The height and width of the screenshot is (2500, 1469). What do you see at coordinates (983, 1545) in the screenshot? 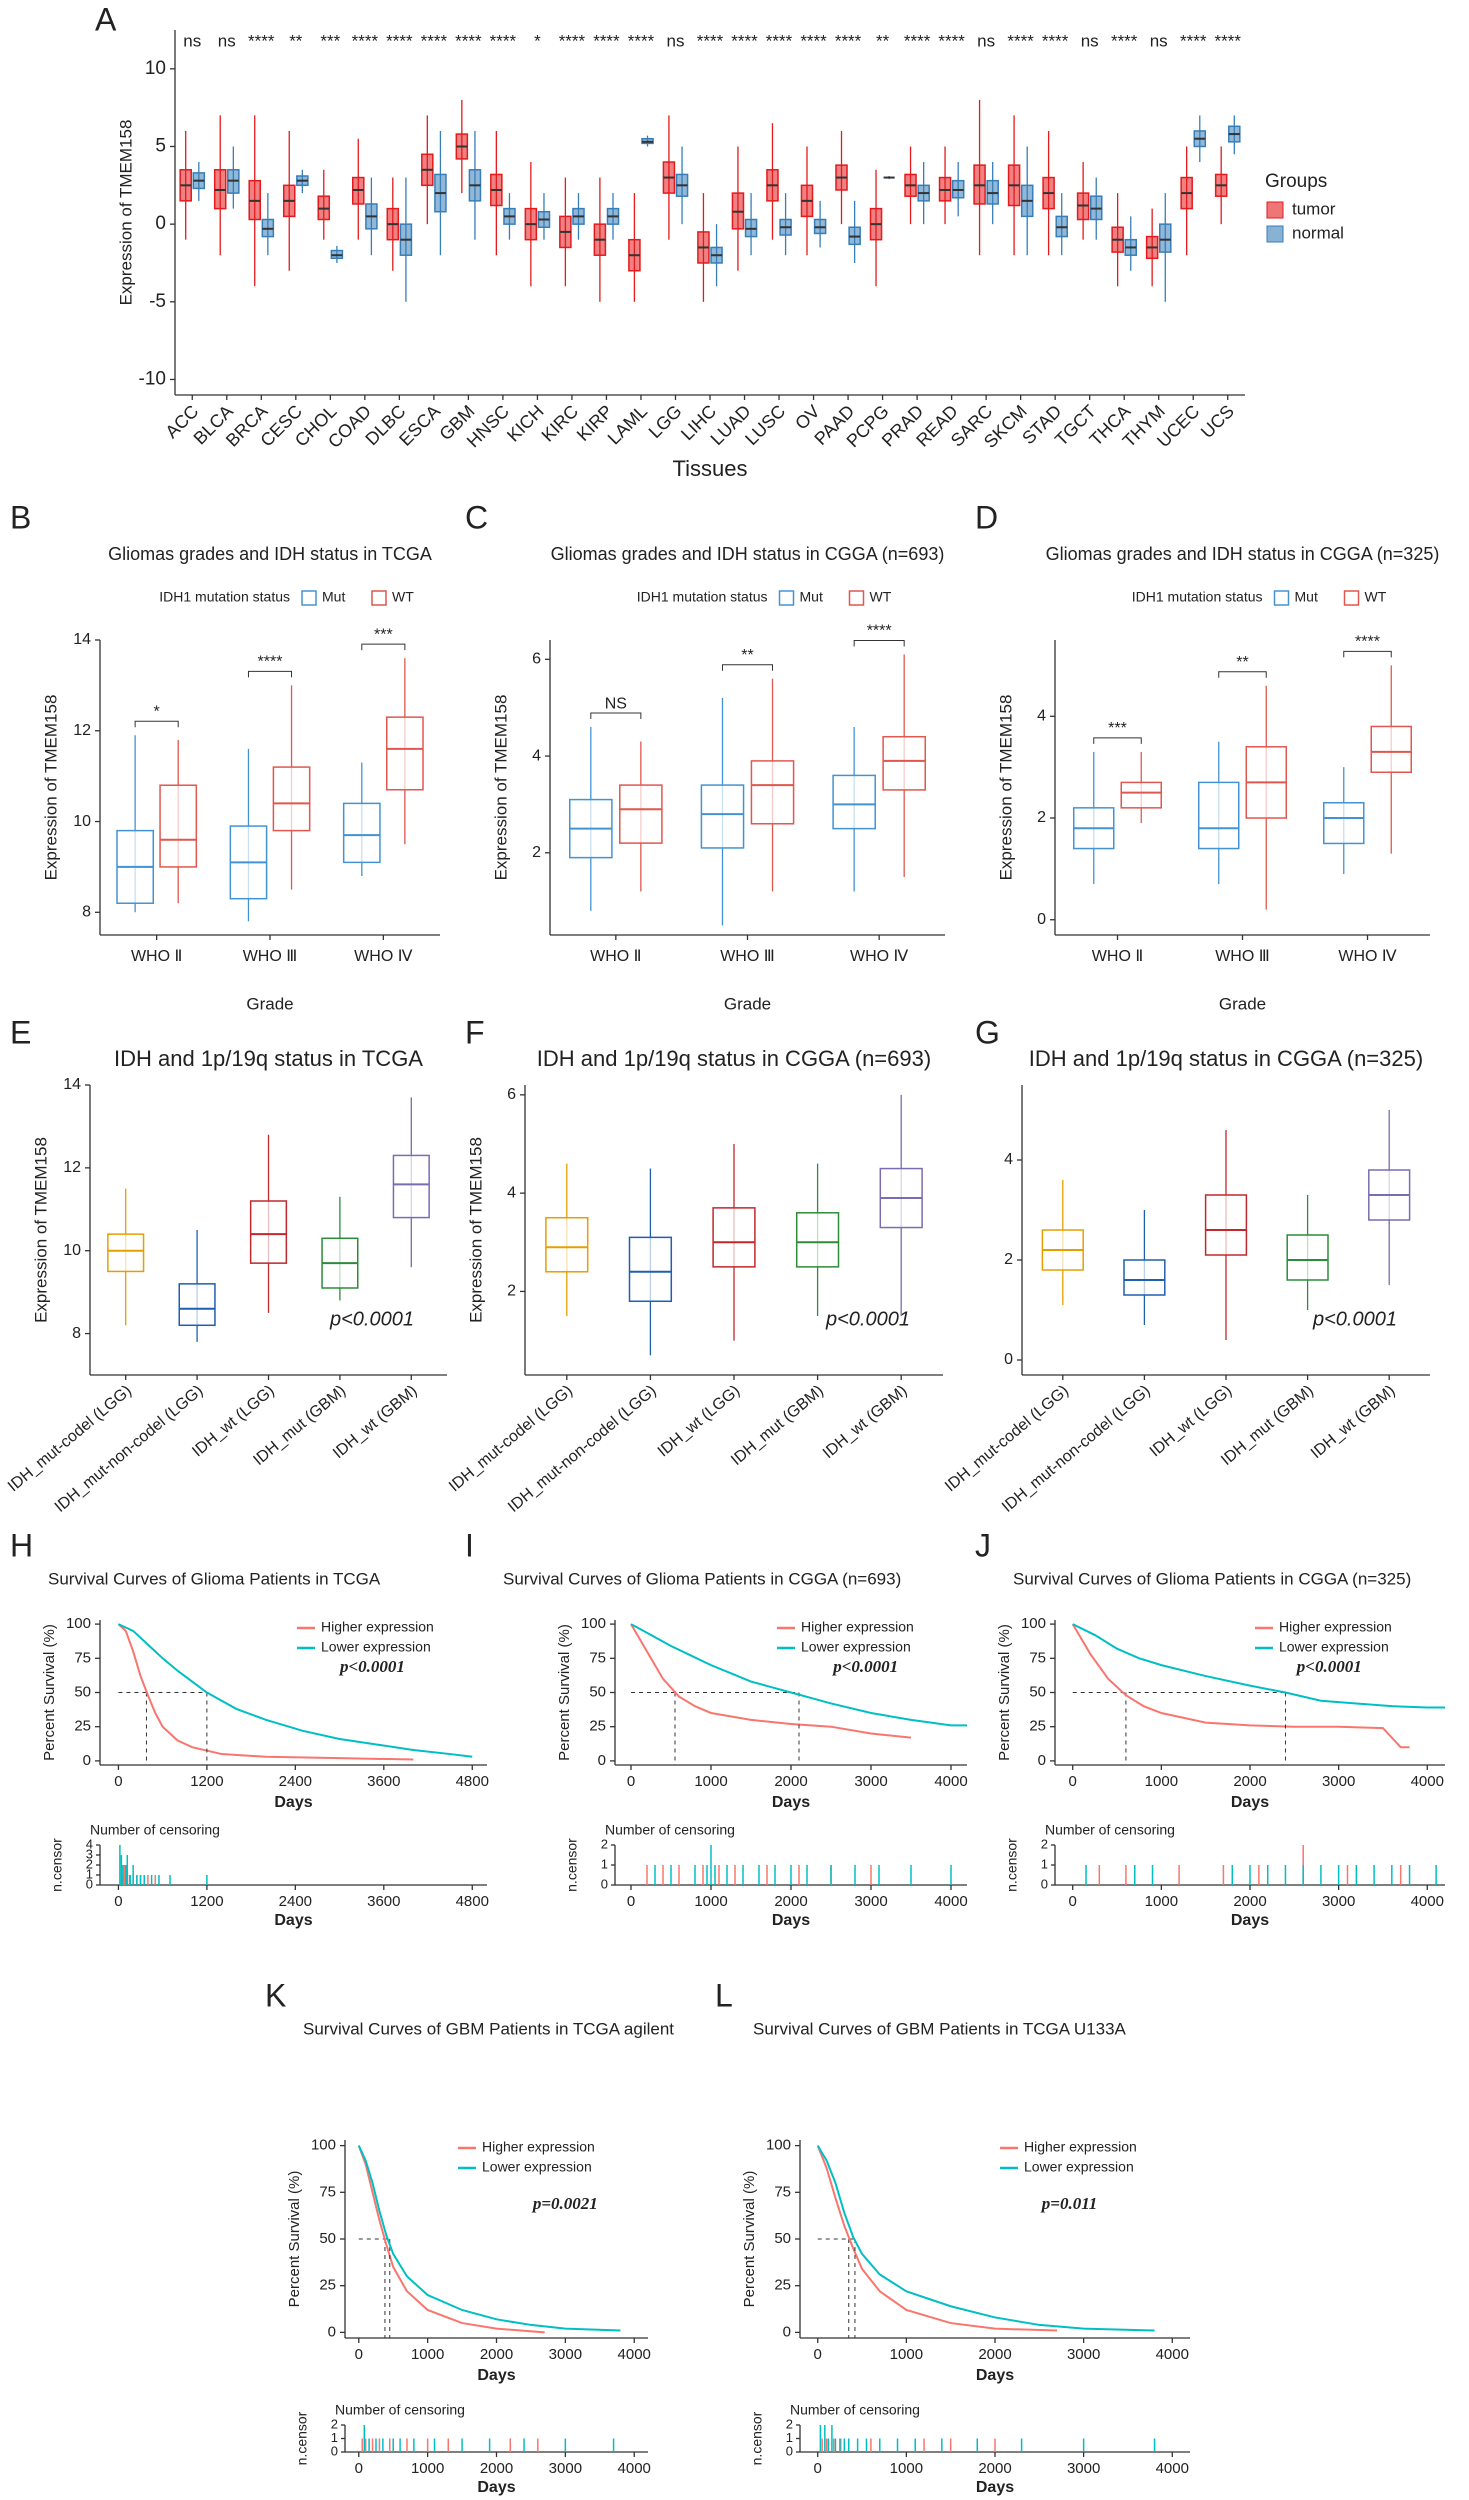
I see `panel-letter: J` at bounding box center [983, 1545].